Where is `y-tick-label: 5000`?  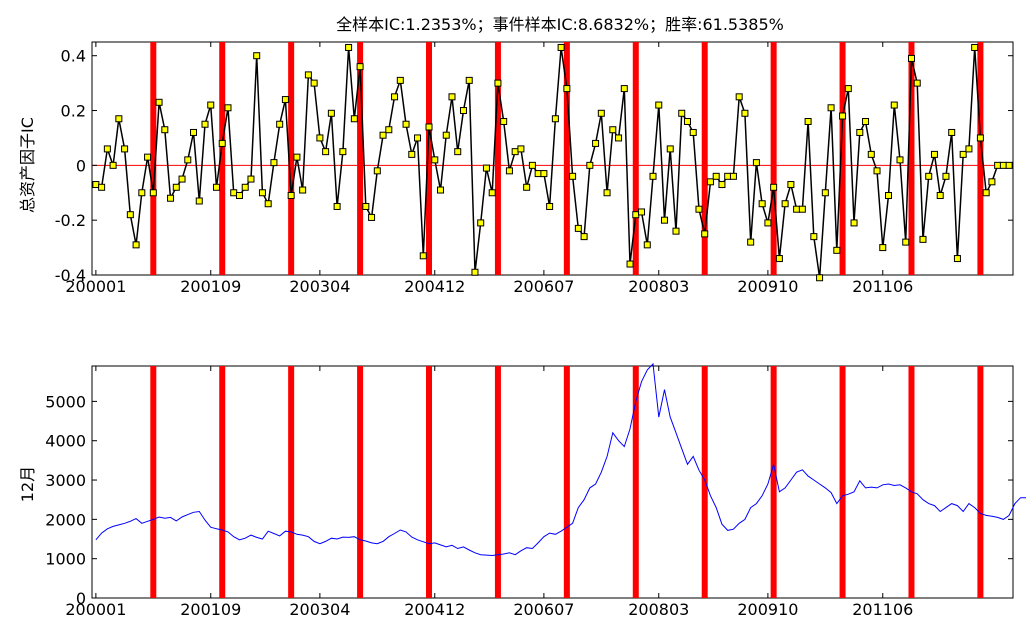
y-tick-label: 5000 is located at coordinates (65, 401).